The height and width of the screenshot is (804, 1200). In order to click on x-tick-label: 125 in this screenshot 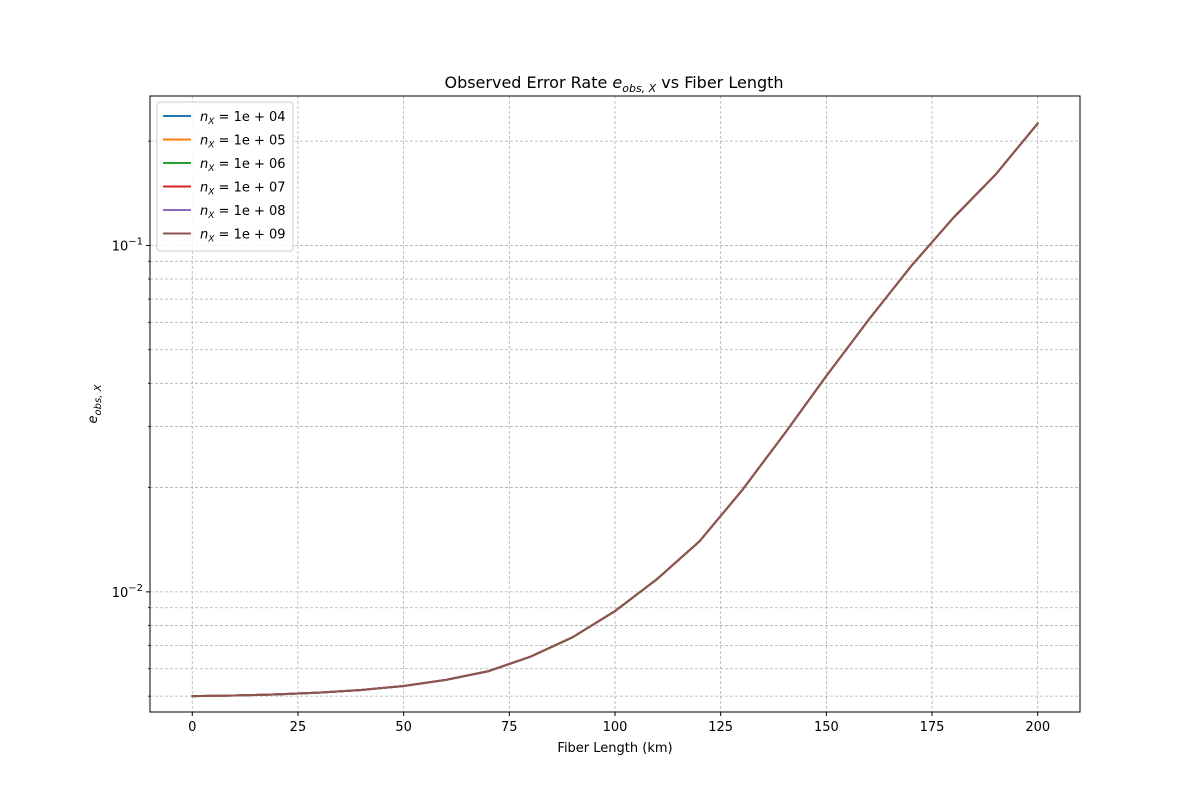, I will do `click(720, 727)`.